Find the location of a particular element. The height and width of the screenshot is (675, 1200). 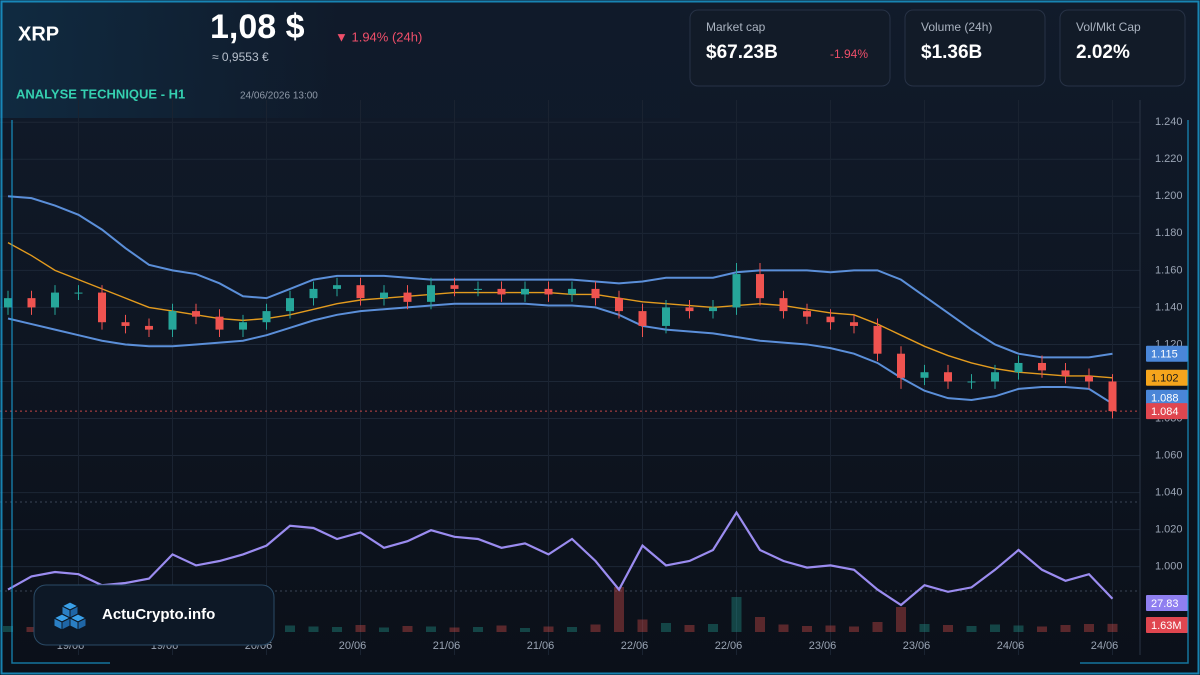

y-tick-label: 1.040 is located at coordinates (1169, 492).